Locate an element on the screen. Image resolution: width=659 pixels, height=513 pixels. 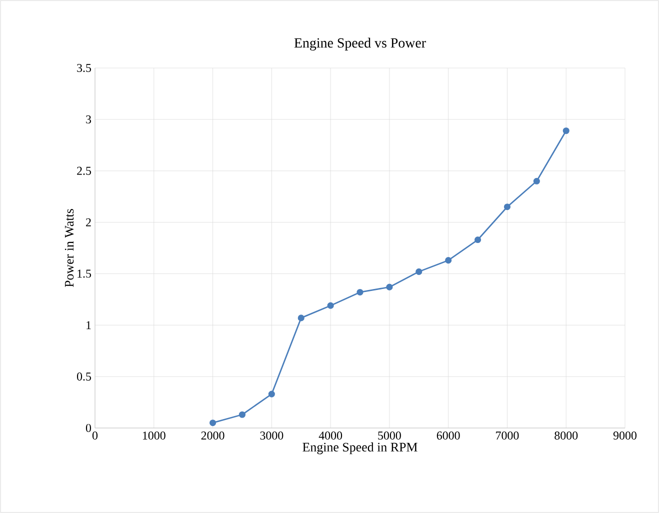
x-tick-label: 8000 is located at coordinates (566, 436).